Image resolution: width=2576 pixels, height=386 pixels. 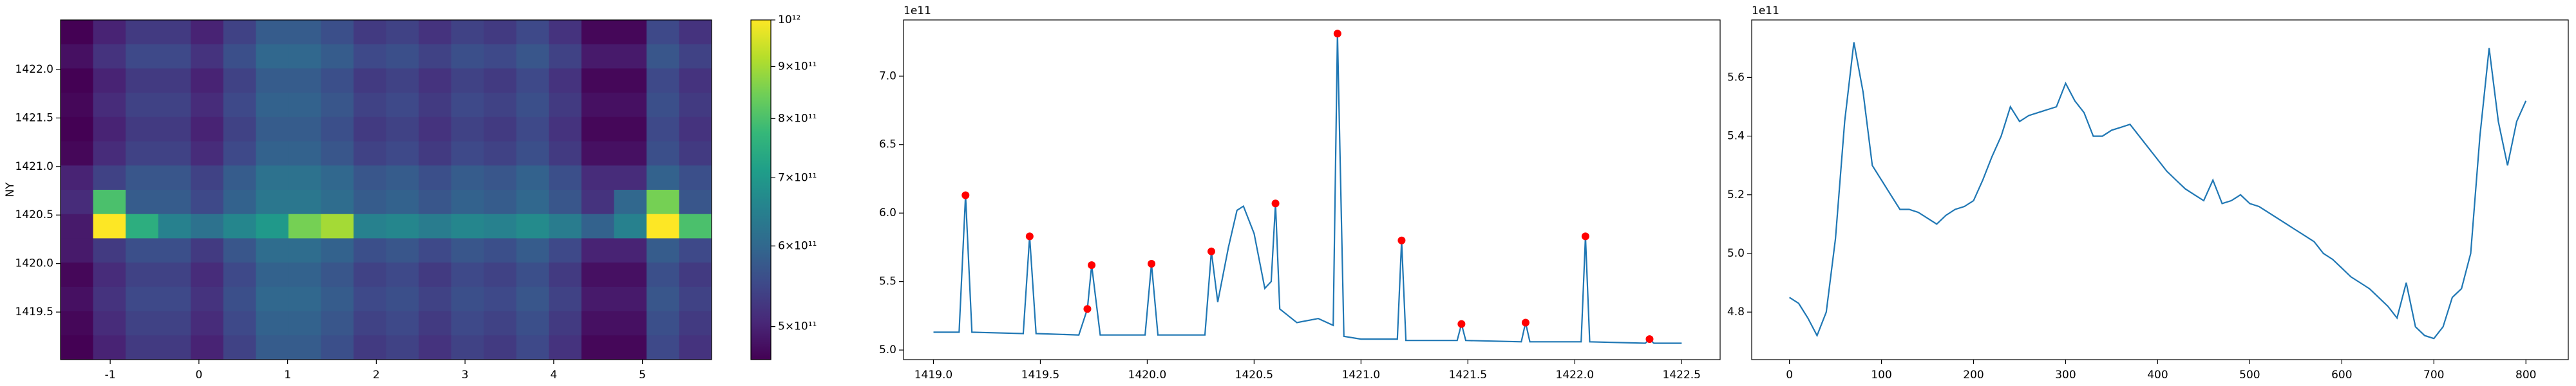 What do you see at coordinates (1881, 375) in the screenshot?
I see `x-tick-label: 100` at bounding box center [1881, 375].